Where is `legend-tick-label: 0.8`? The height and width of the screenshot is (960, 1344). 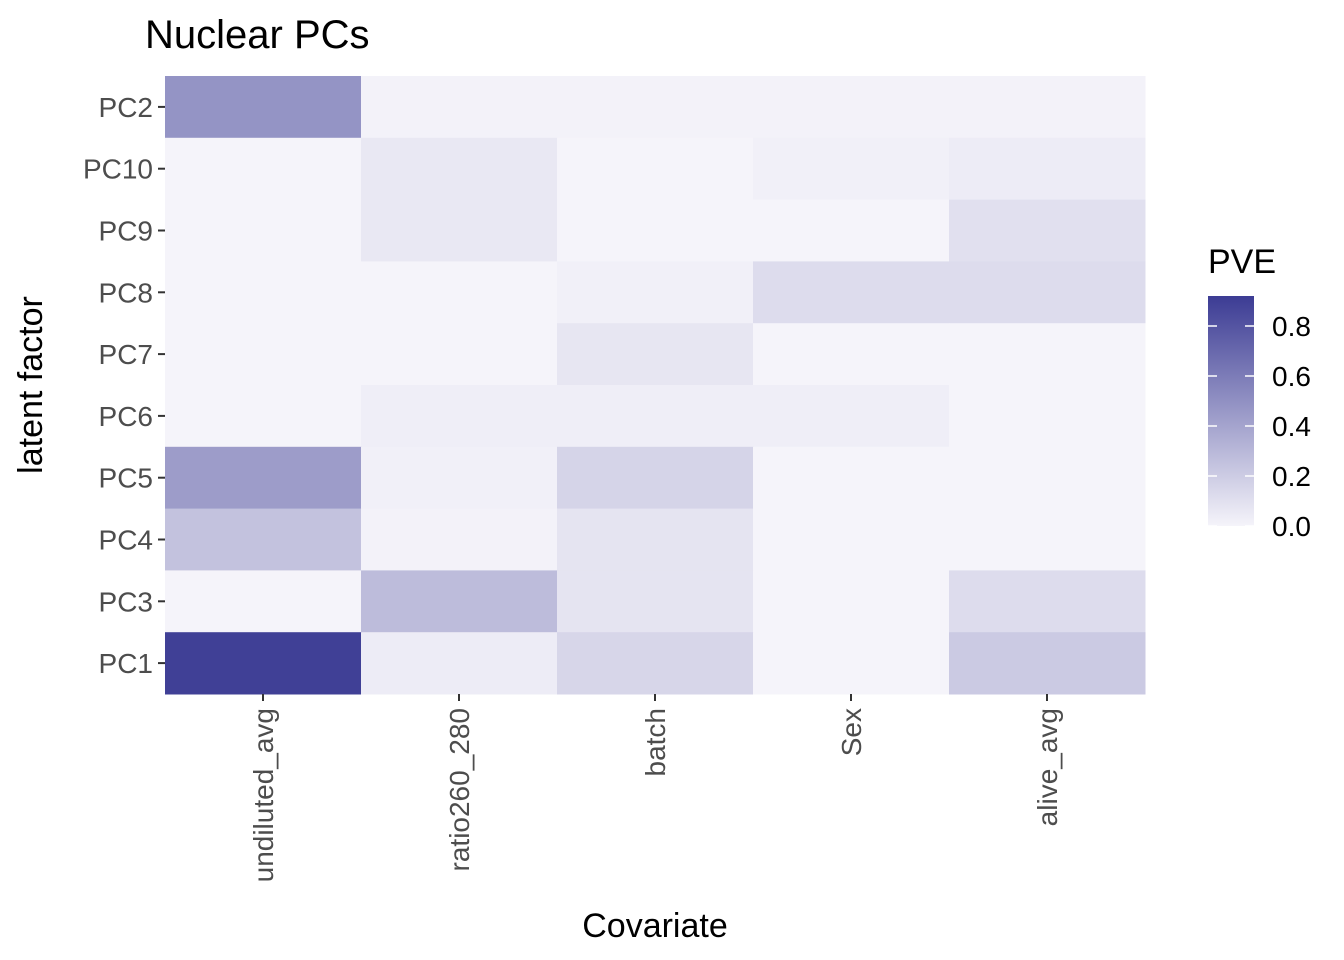 legend-tick-label: 0.8 is located at coordinates (1291, 326).